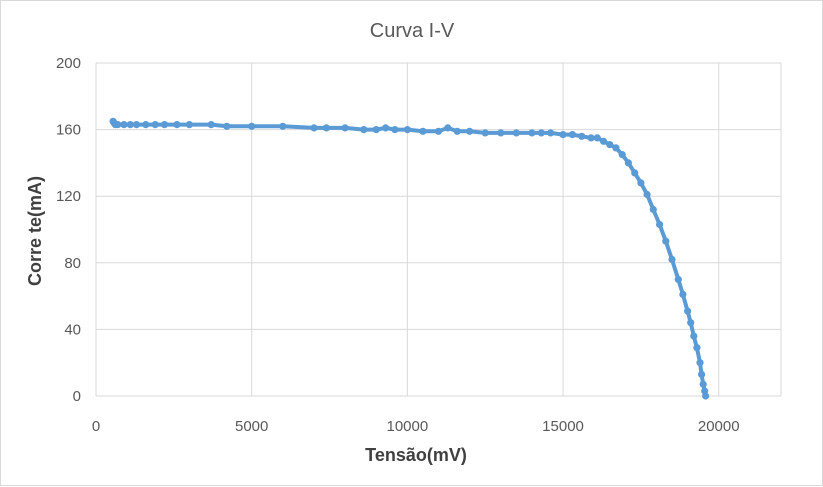 The image size is (823, 487). I want to click on x-tick-label: 5000, so click(251, 426).